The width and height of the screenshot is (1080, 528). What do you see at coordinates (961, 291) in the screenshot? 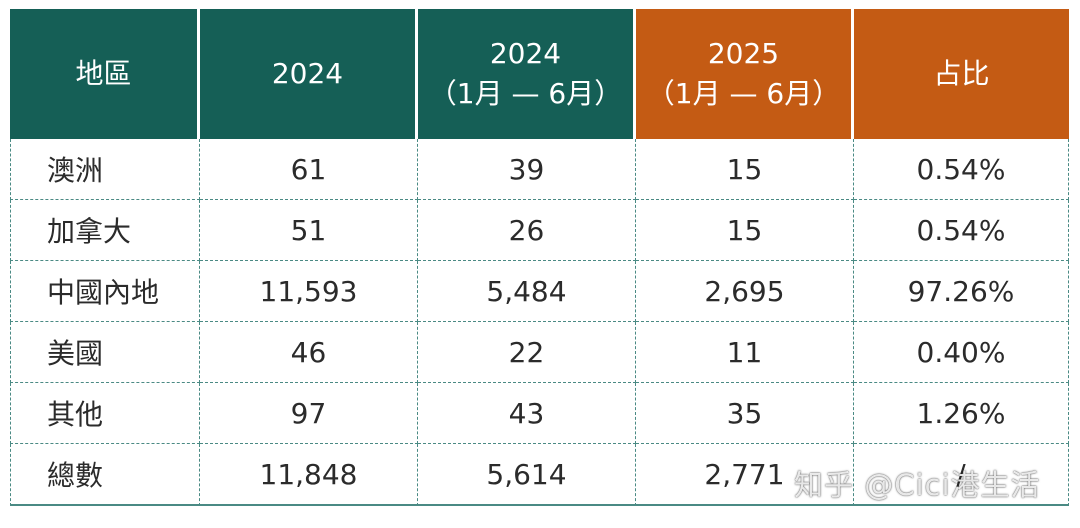
I see `cell-share: 97.26%` at bounding box center [961, 291].